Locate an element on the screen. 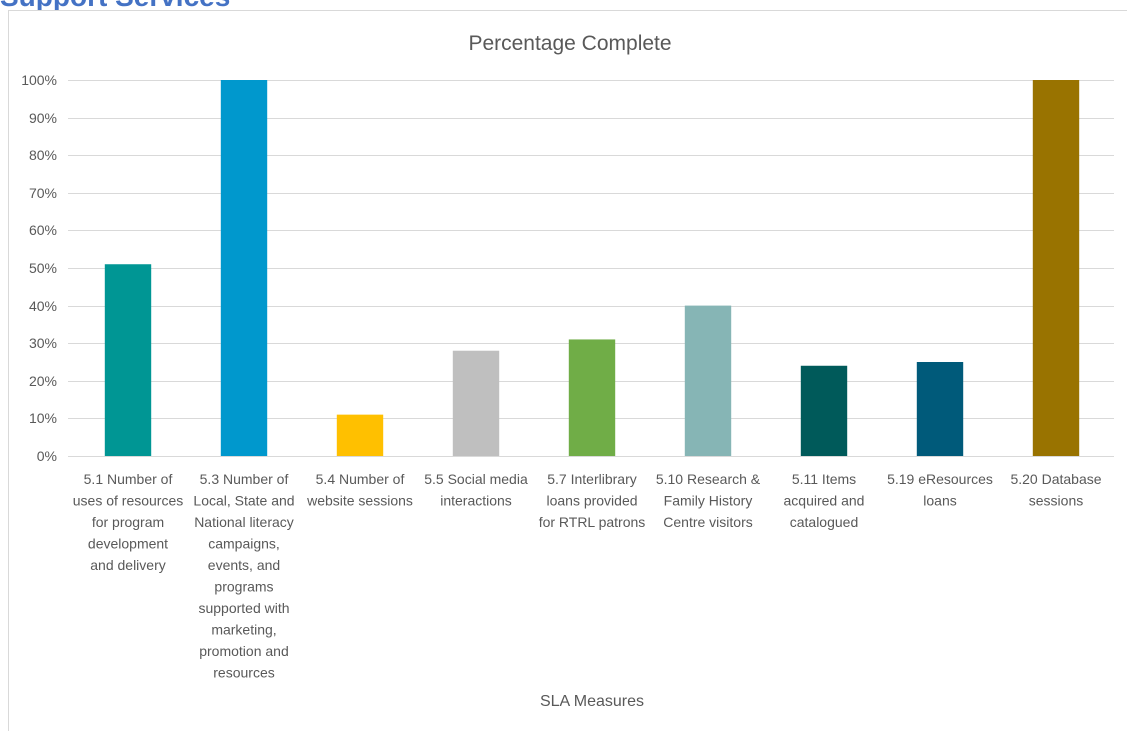 The height and width of the screenshot is (731, 1127). x-tick-label-line: acquired and is located at coordinates (824, 501).